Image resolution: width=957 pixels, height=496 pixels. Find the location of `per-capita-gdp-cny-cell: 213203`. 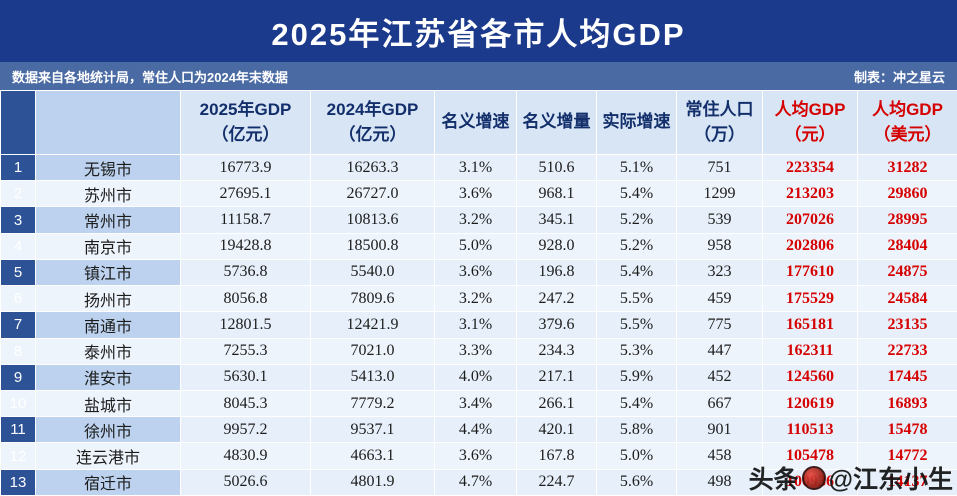

per-capita-gdp-cny-cell: 213203 is located at coordinates (810, 194).